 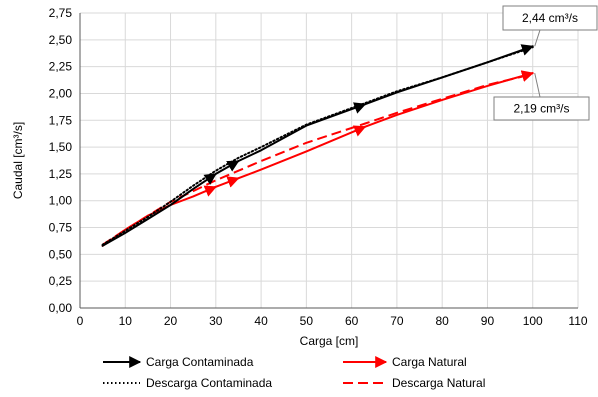 I want to click on x-tick-label: 50, so click(x=307, y=321).